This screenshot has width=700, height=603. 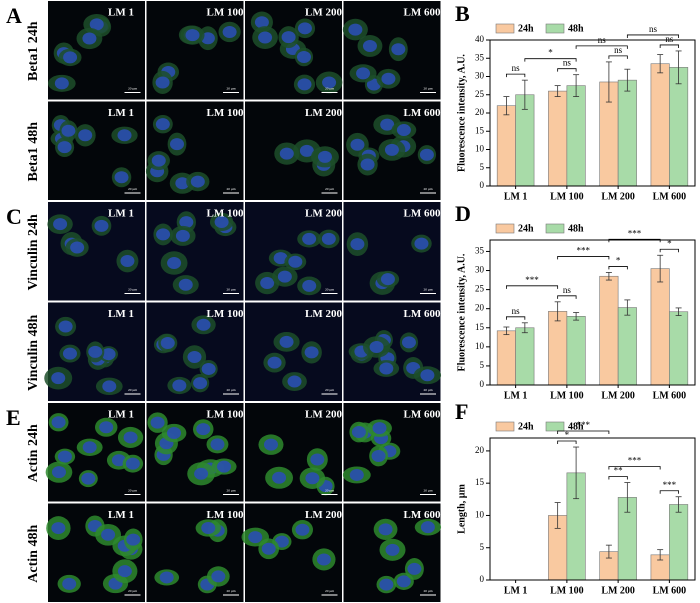 What do you see at coordinates (461, 411) in the screenshot?
I see `panel-letter: F` at bounding box center [461, 411].